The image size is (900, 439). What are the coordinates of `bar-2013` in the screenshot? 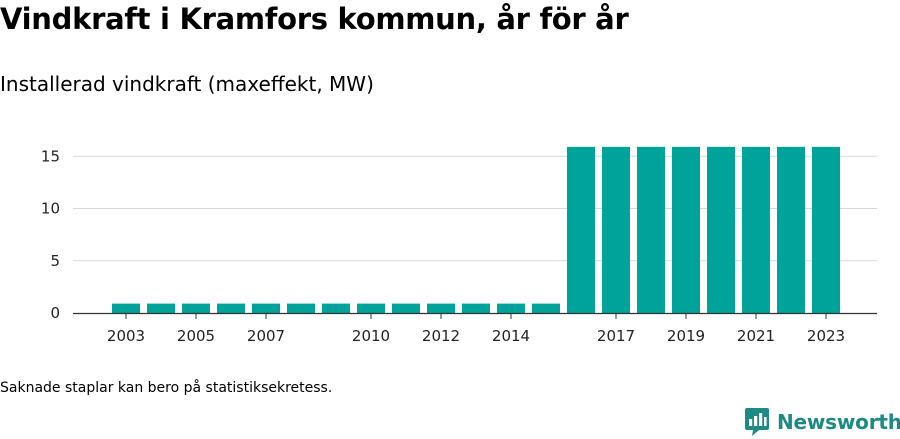 It's located at (476, 308).